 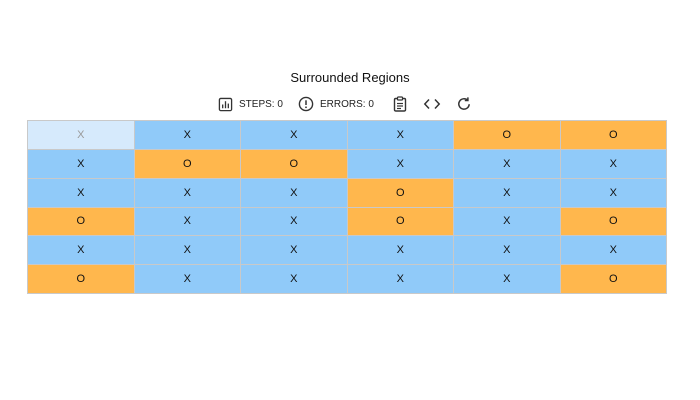 I want to click on steps-counter: STEPS: 0, so click(x=250, y=104).